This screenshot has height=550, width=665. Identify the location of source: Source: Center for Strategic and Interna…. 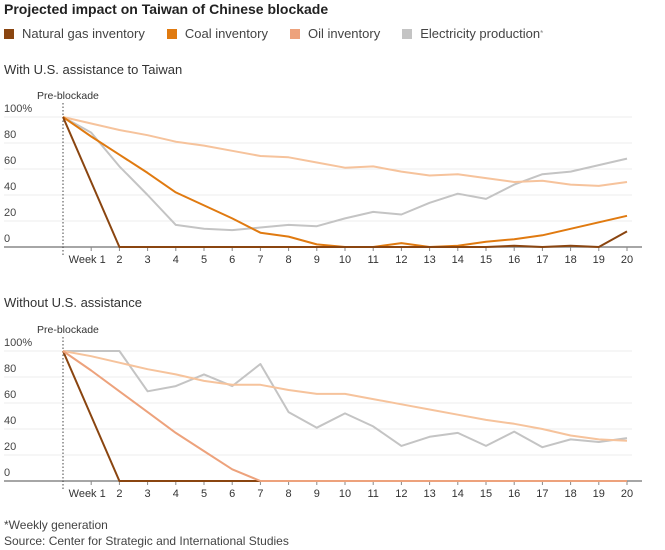
(146, 541).